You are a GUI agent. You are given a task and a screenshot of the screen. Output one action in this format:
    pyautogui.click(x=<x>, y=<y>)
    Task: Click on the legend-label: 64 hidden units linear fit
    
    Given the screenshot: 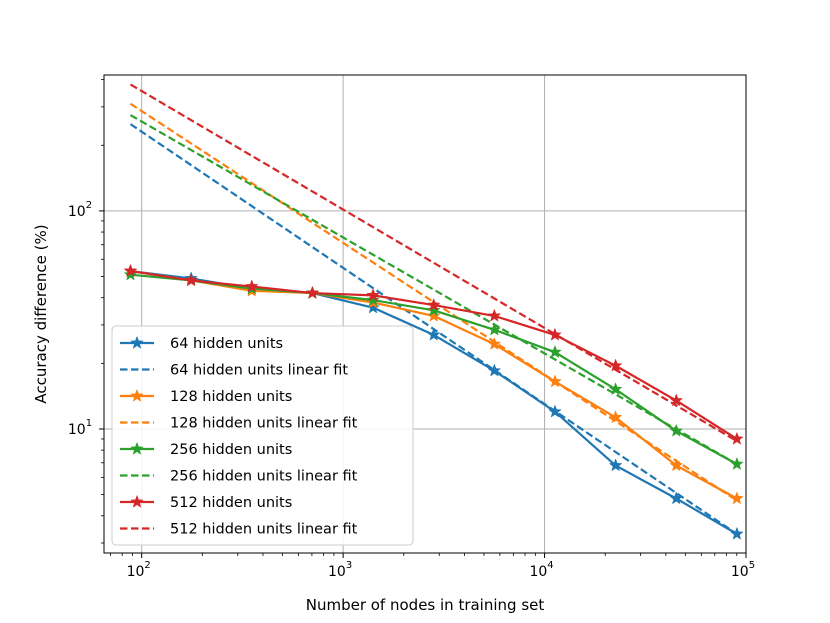 What is the action you would take?
    pyautogui.click(x=259, y=371)
    